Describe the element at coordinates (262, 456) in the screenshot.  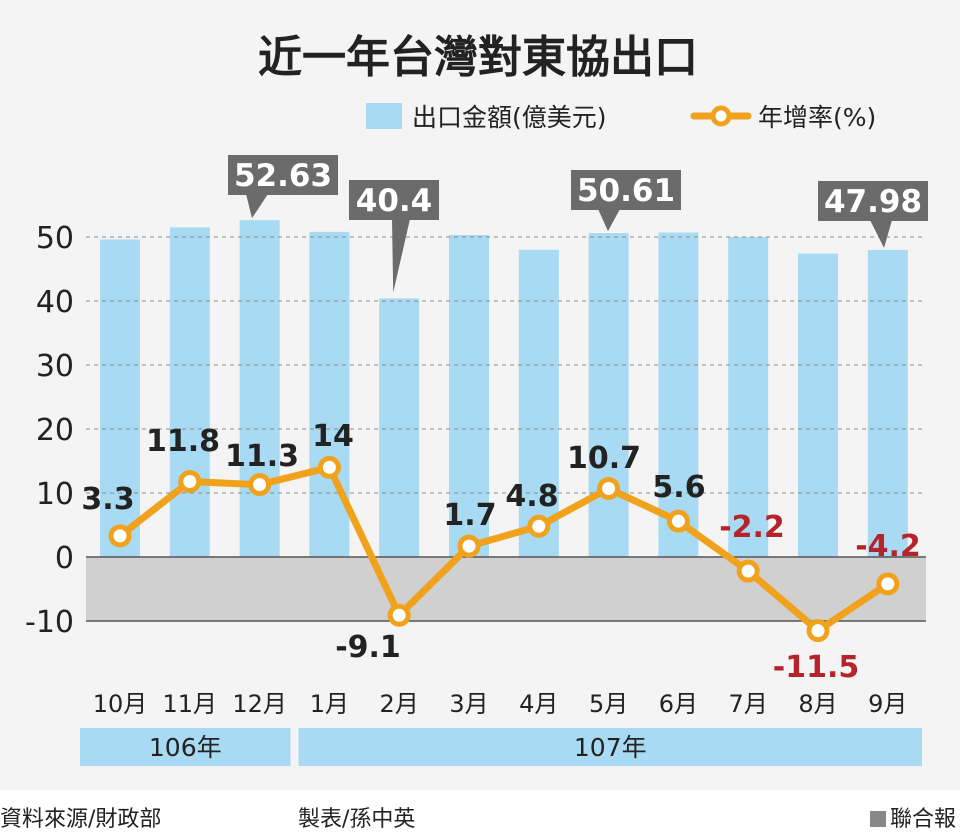
I see `growth-label-2: 11.3` at that location.